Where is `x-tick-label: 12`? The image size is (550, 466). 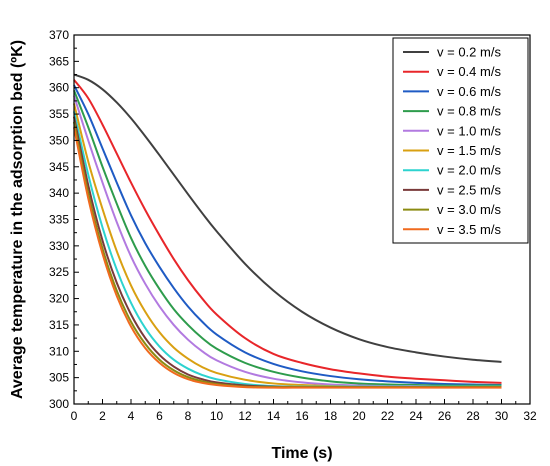
x-tick-label: 12 is located at coordinates (245, 416).